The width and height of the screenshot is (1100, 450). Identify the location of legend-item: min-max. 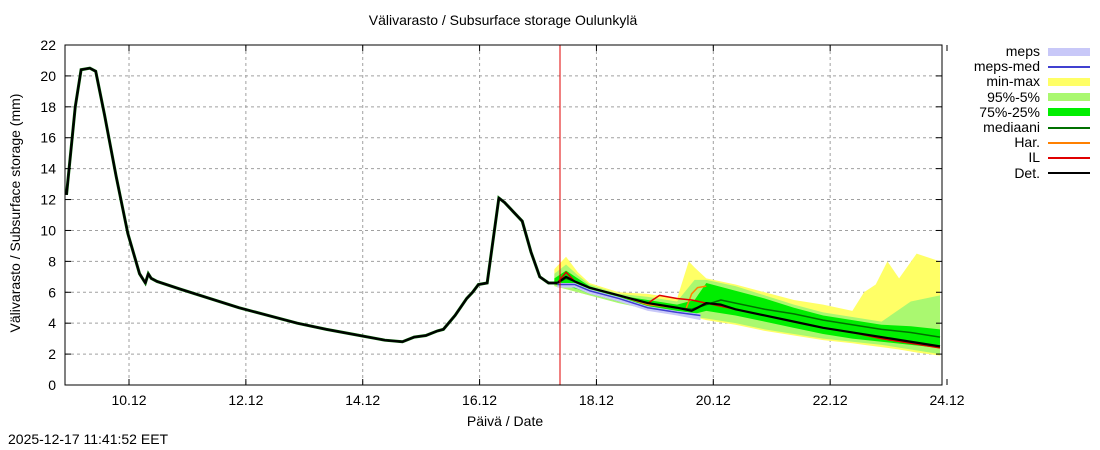
(1015, 81).